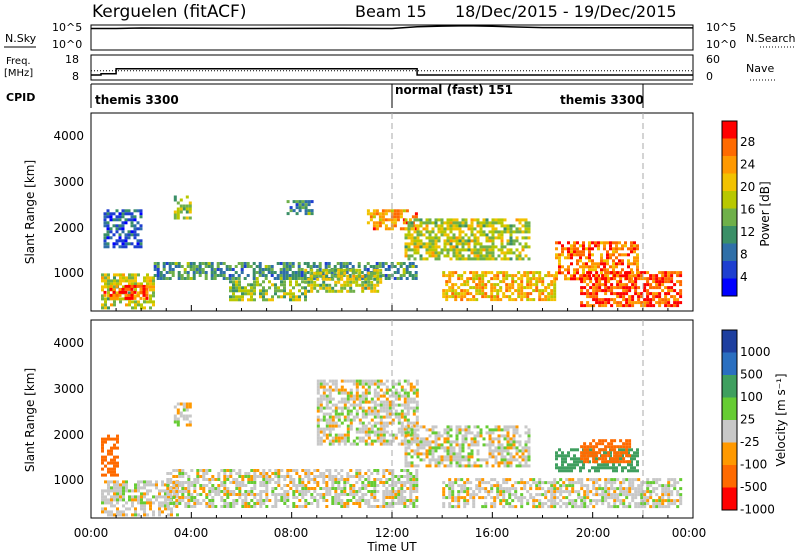 The image size is (800, 554). What do you see at coordinates (744, 255) in the screenshot?
I see `power-colorbar-tick: 8` at bounding box center [744, 255].